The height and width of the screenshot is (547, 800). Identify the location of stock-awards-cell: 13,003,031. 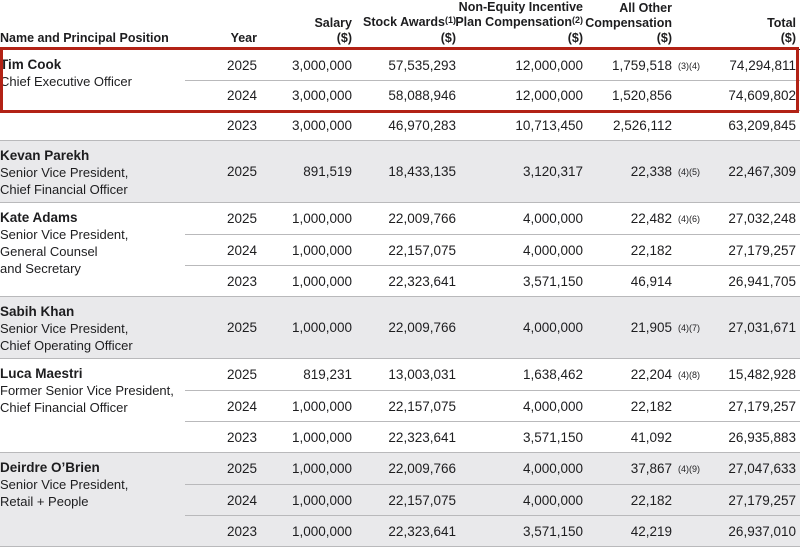
(422, 374).